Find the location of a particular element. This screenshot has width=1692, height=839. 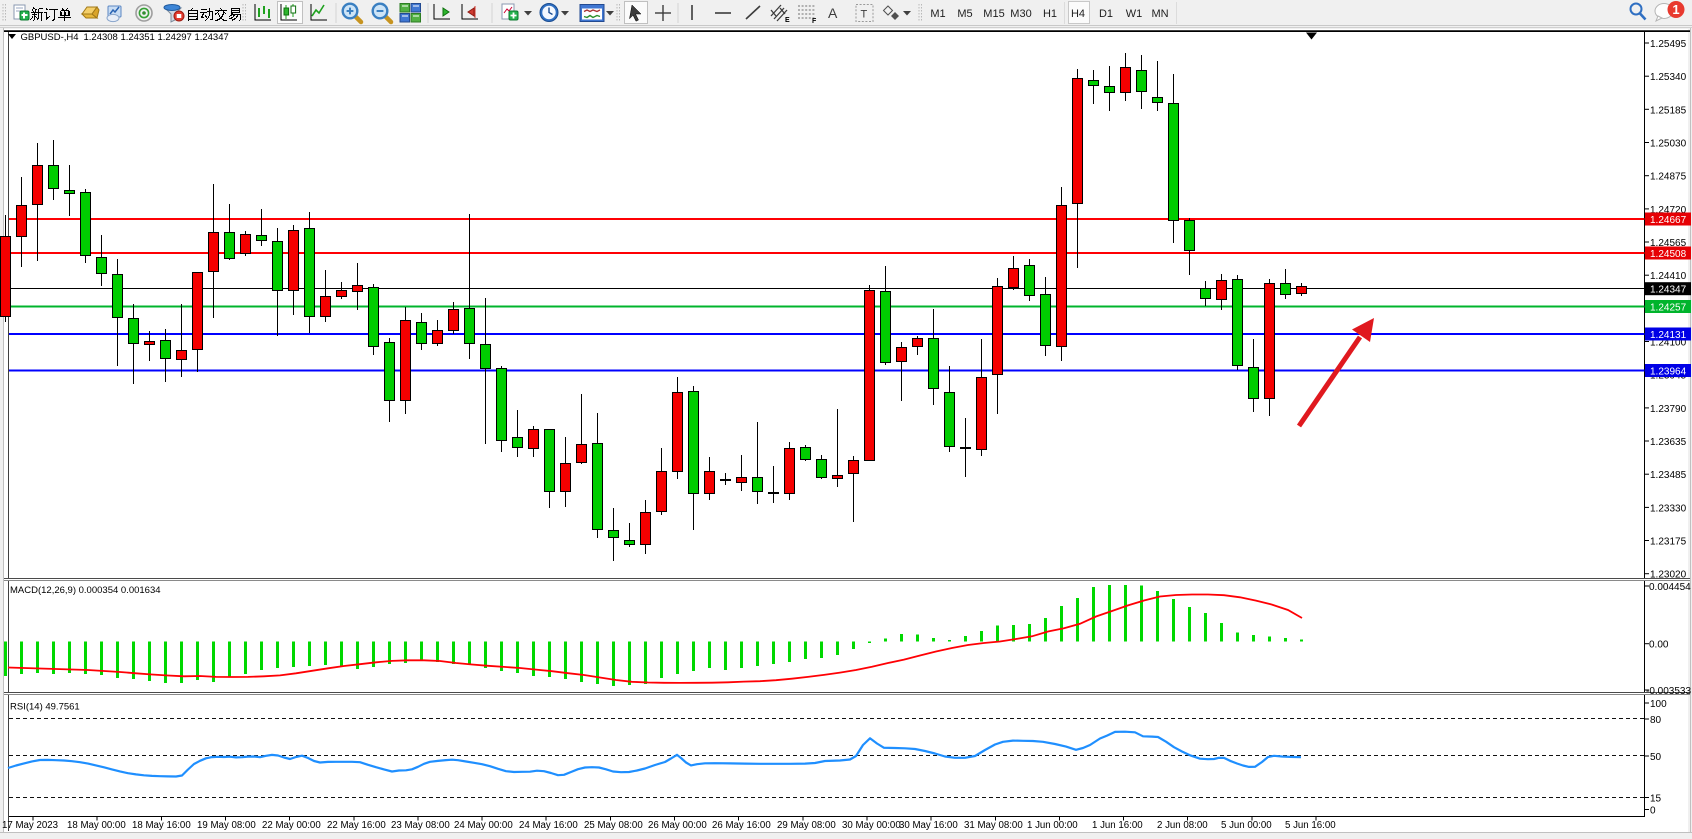

svg-text: 22 May 16:00 is located at coordinates (356, 825).